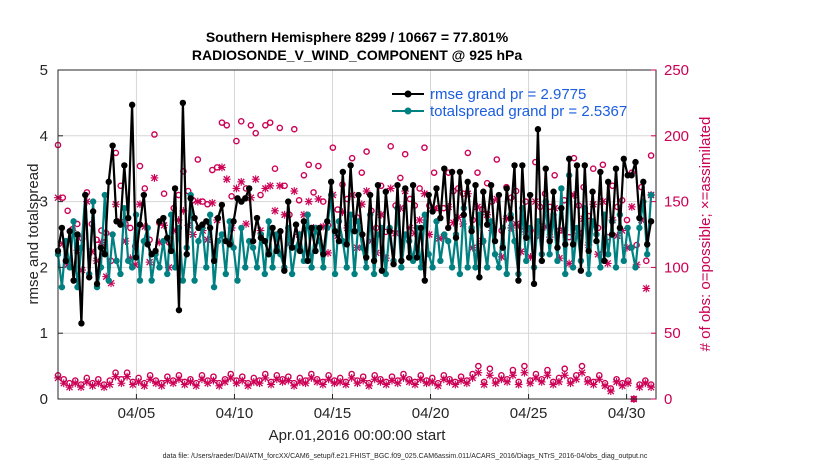 The height and width of the screenshot is (470, 830). What do you see at coordinates (357, 55) in the screenshot?
I see `chart-subtitle: RADIOSONDE_V_WIND_COMPONENT @ 925 hPa` at bounding box center [357, 55].